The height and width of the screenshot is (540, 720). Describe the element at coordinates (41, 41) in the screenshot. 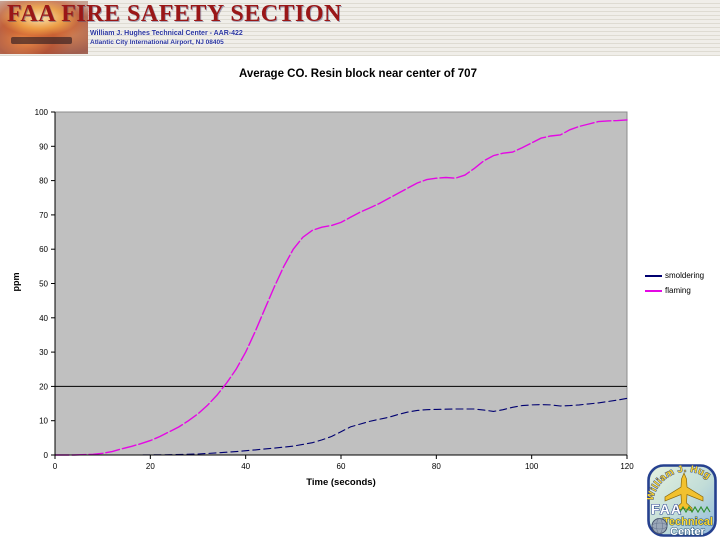

I see `fire-photo-detail` at that location.